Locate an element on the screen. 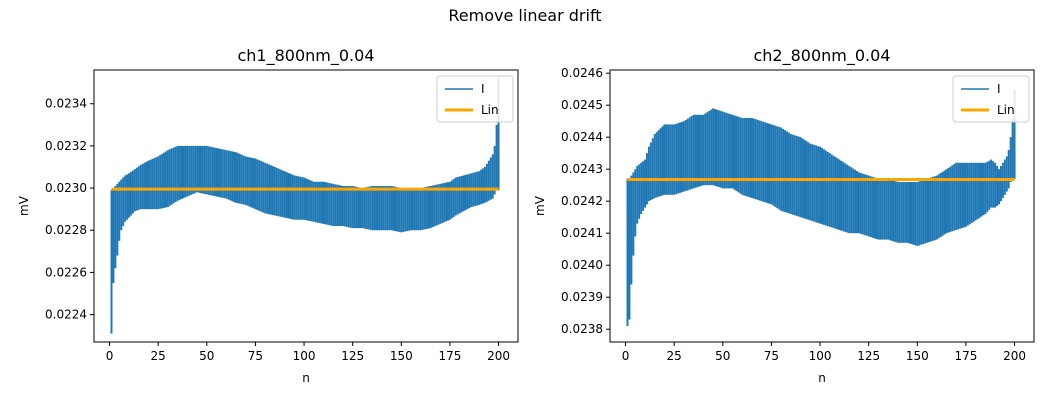  y-tick-label: 0.0244 is located at coordinates (582, 137).